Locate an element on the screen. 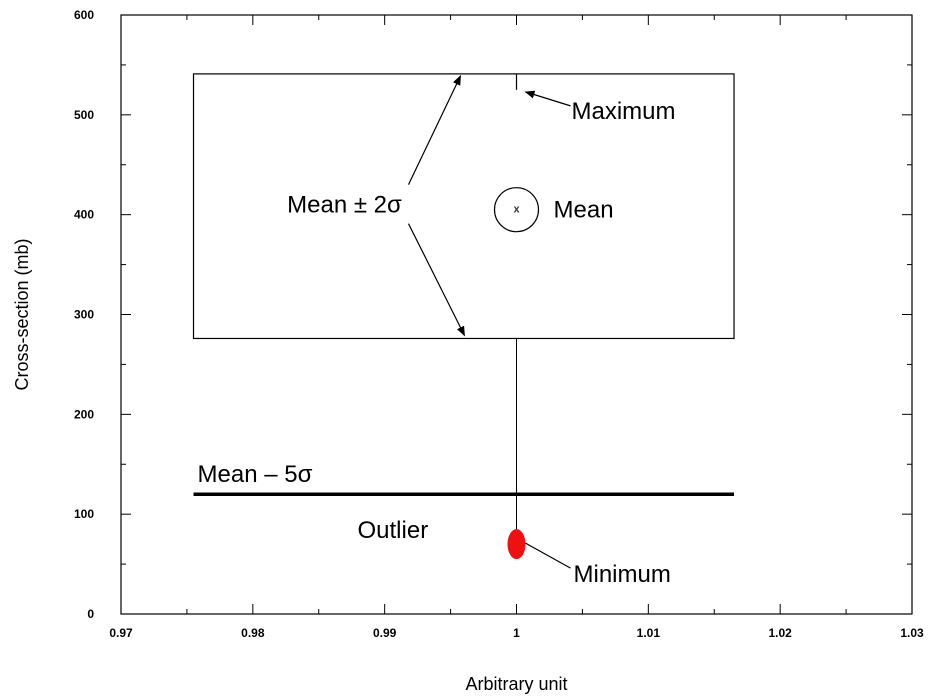 This screenshot has width=938, height=700. y-tick-label: 300 is located at coordinates (84, 315).